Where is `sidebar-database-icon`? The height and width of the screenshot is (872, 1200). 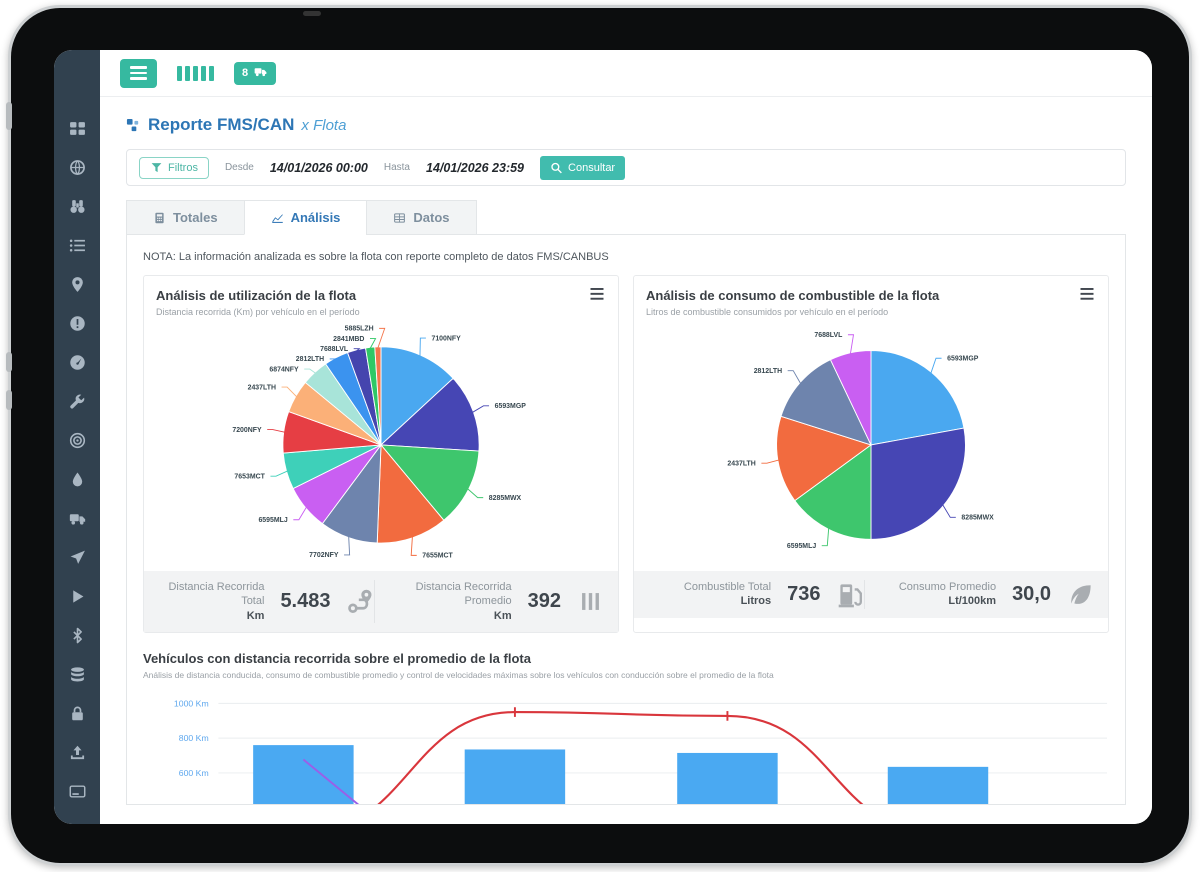 sidebar-database-icon is located at coordinates (77, 674).